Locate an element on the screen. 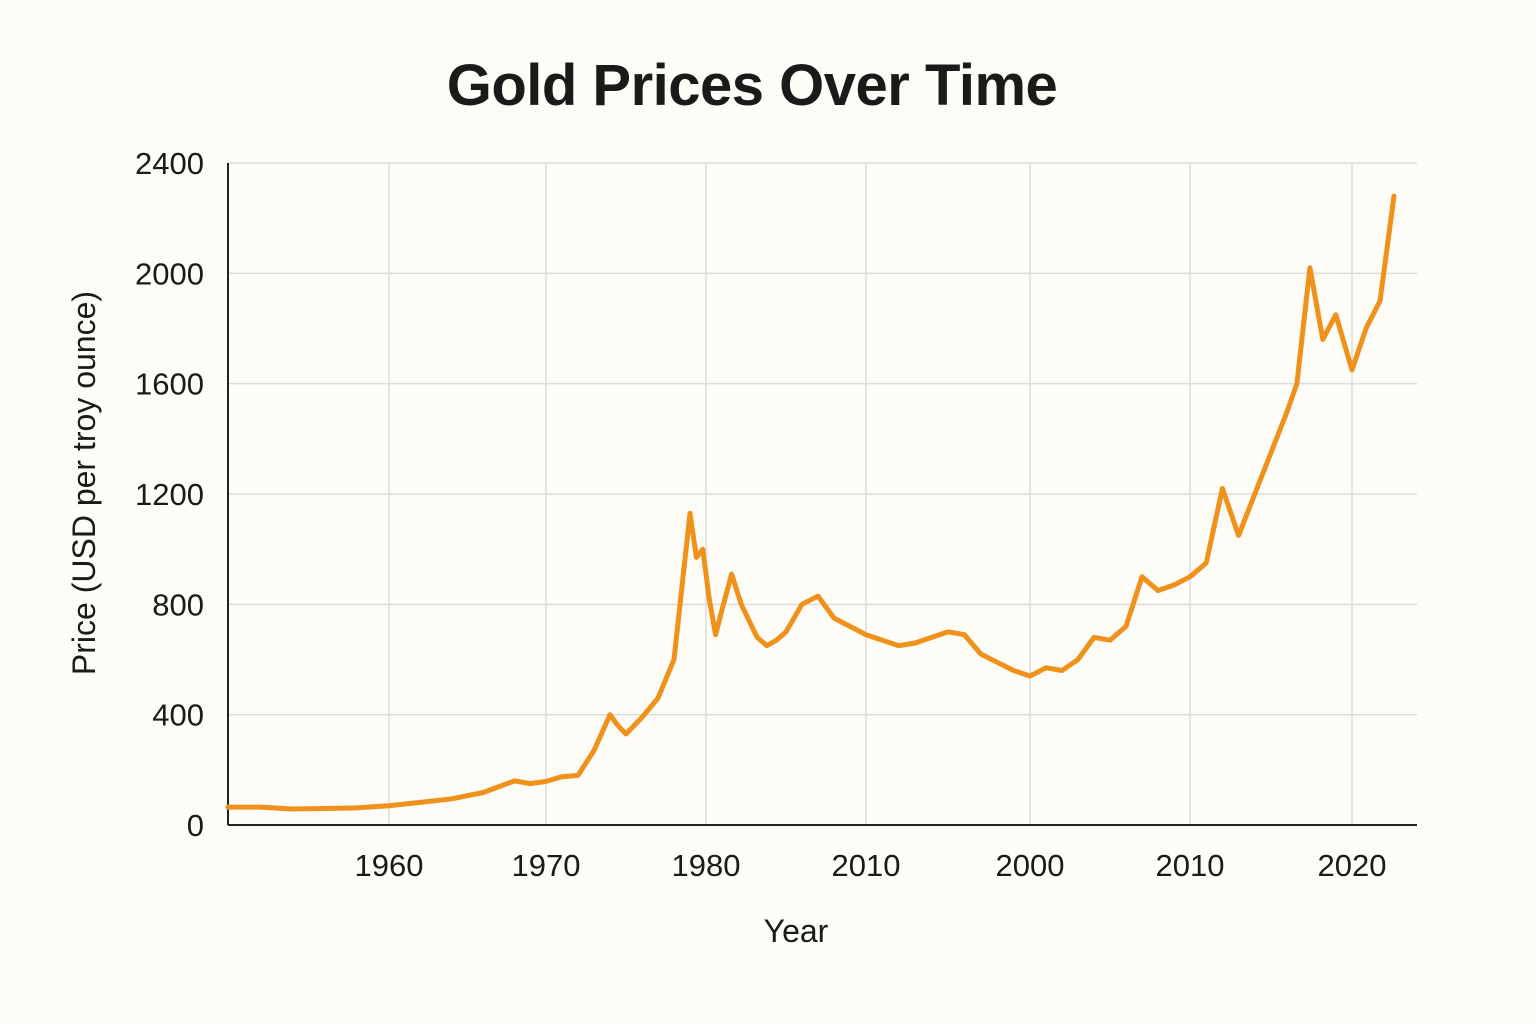  y-tick-label: 0 is located at coordinates (195, 825).